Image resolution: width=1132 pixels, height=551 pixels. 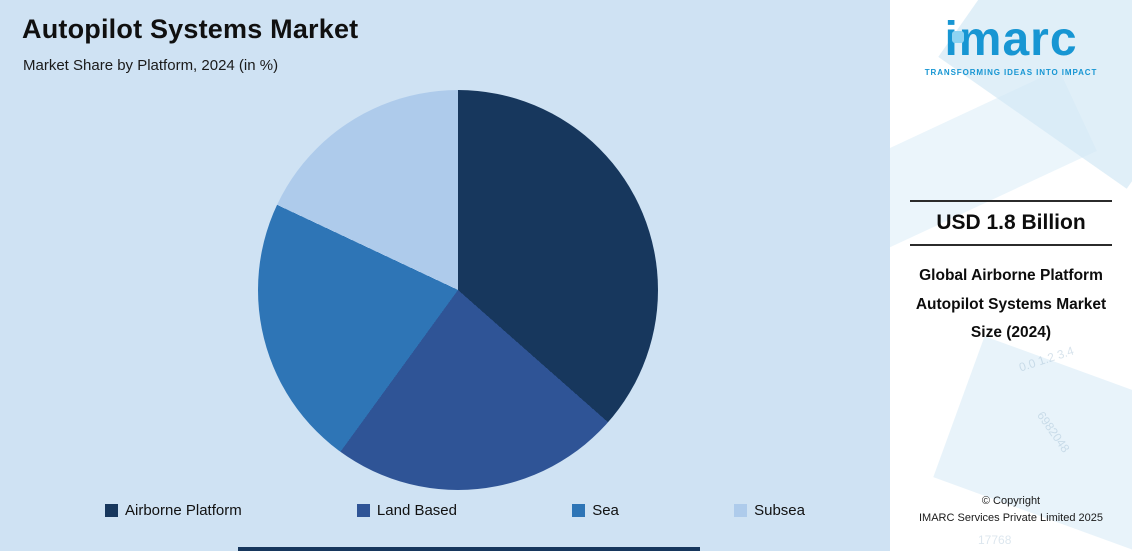 I want to click on imarc-logo-dot-icon, so click(x=958, y=37).